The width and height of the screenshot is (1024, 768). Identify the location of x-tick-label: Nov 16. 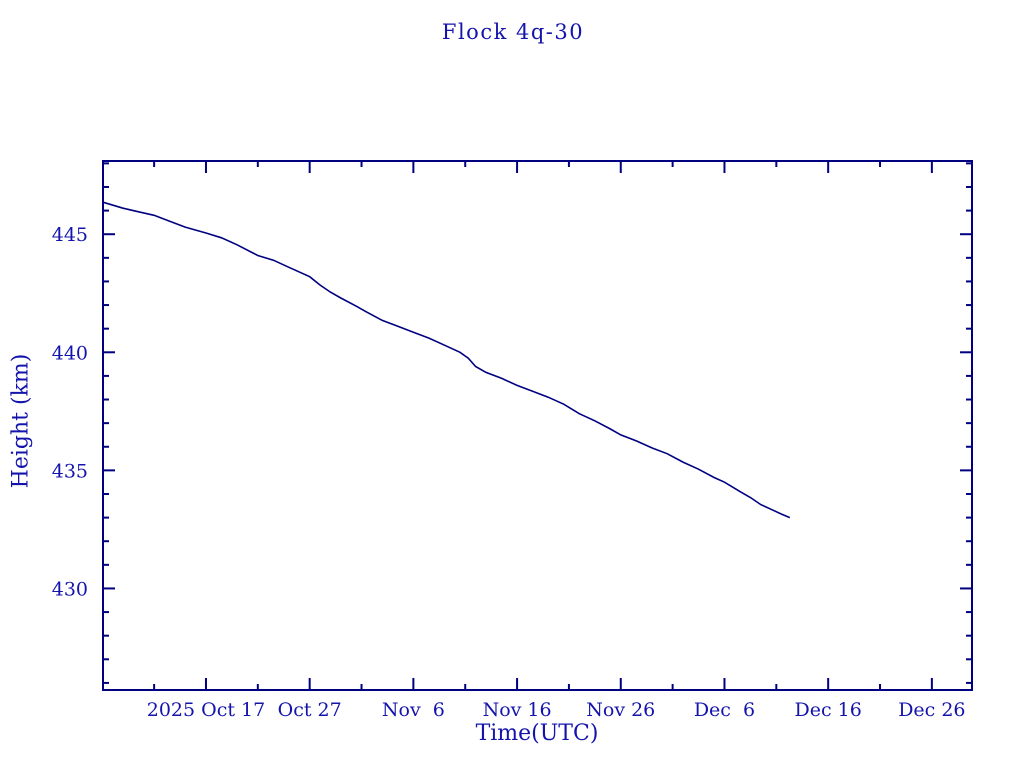
(517, 710).